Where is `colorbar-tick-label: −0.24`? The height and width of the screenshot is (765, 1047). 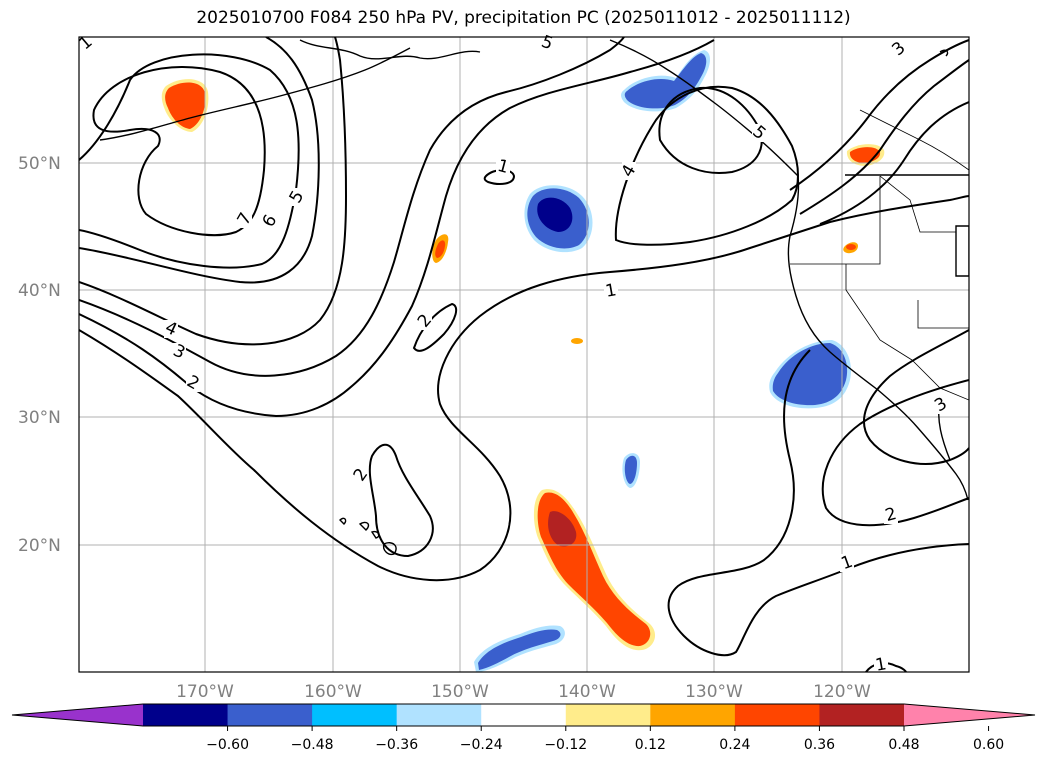 colorbar-tick-label: −0.24 is located at coordinates (481, 745).